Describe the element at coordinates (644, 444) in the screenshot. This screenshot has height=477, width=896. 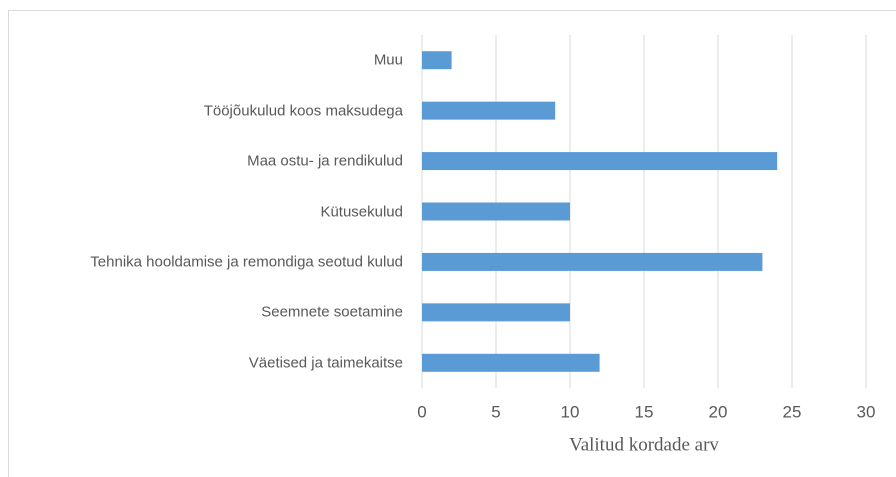
I see `x-axis-label: Valitud kordade arv` at that location.